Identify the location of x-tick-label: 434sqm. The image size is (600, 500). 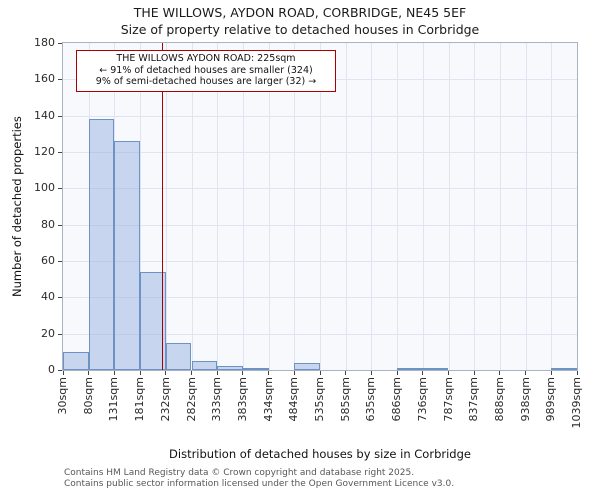
(268, 399).